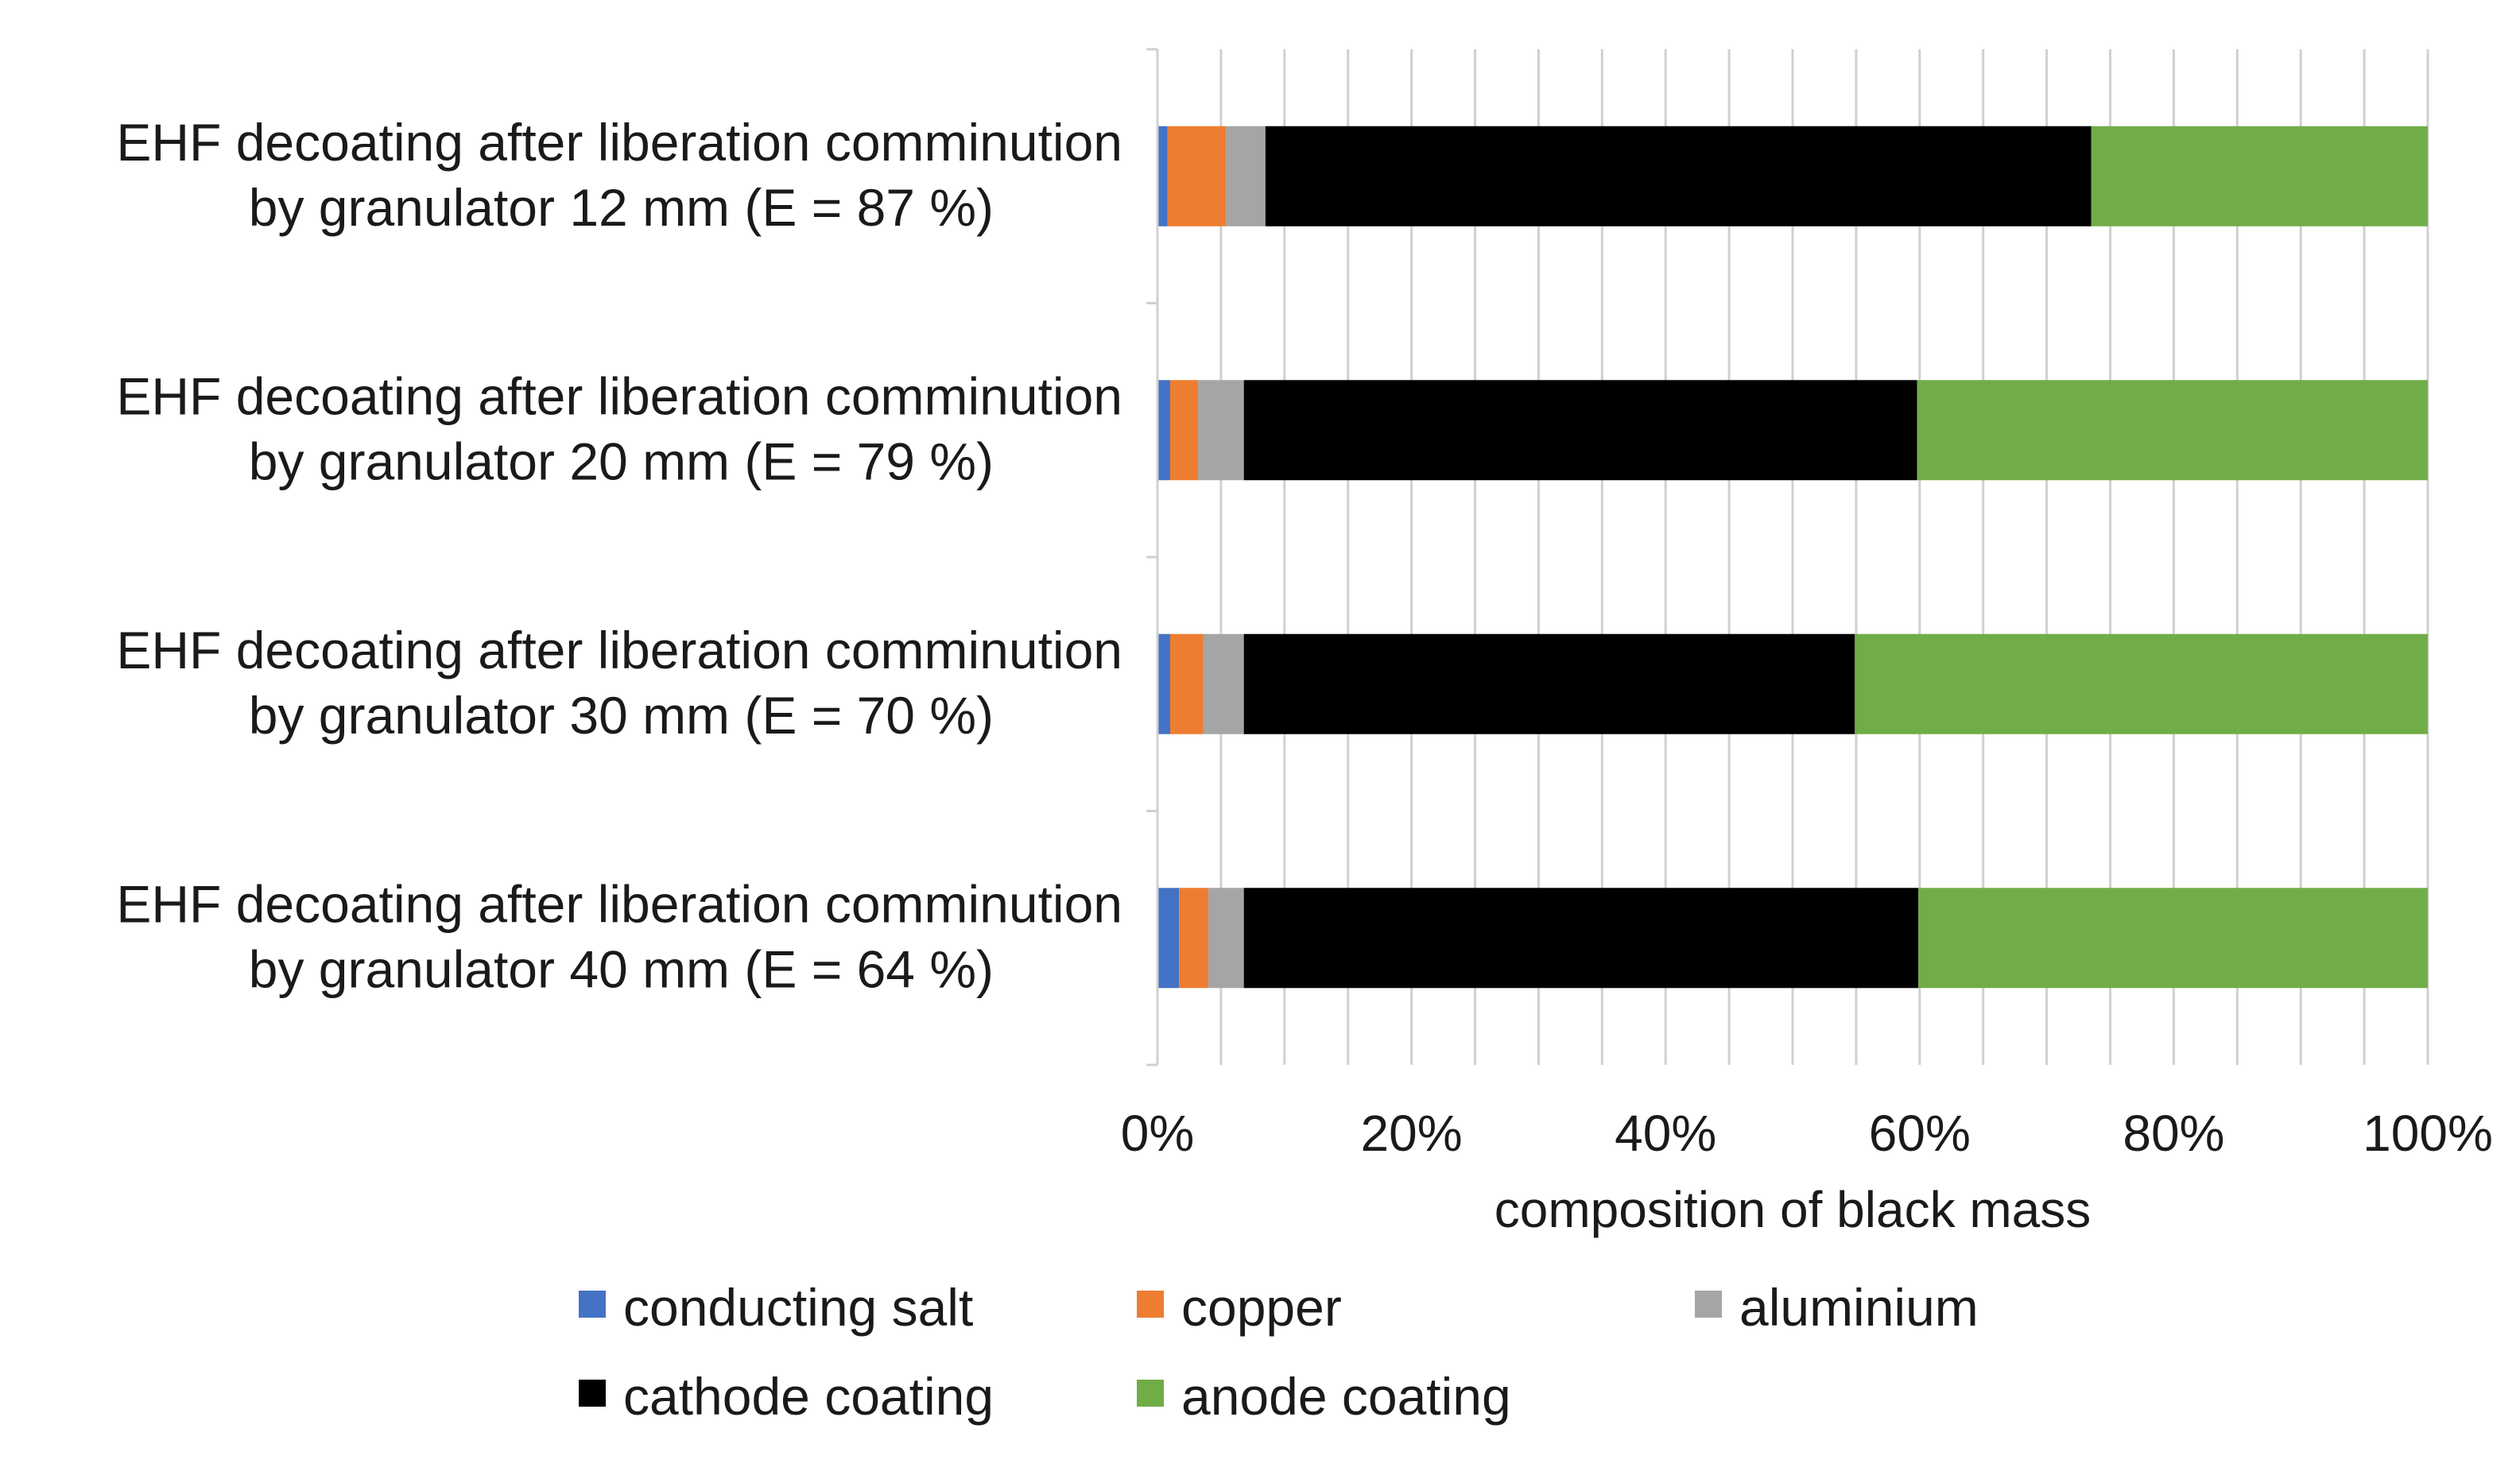 The image size is (2520, 1475). I want to click on x-tick-label-20: 20%, so click(1412, 1133).